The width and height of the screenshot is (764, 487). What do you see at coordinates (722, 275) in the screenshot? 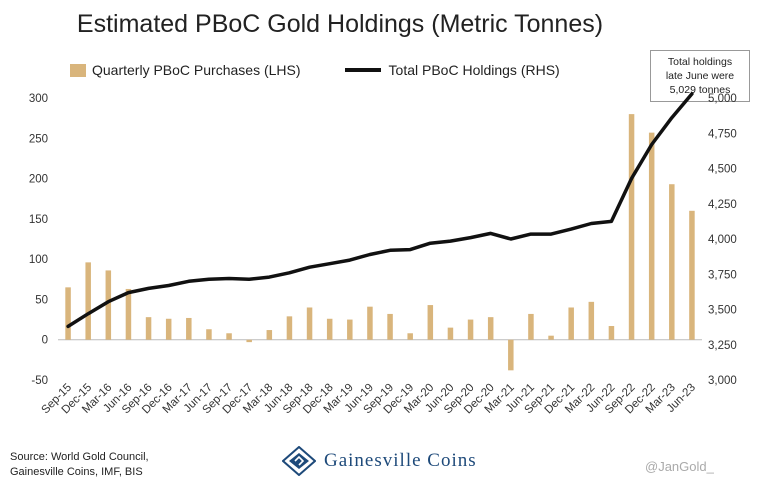
I see `y-right-tick-label: 3,750` at bounding box center [722, 275].